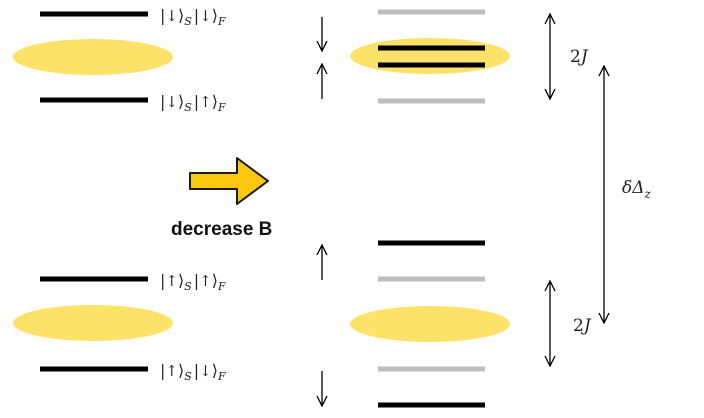 The height and width of the screenshot is (418, 704). What do you see at coordinates (582, 326) in the screenshot?
I see `splitting-label-bottom: 2J` at bounding box center [582, 326].